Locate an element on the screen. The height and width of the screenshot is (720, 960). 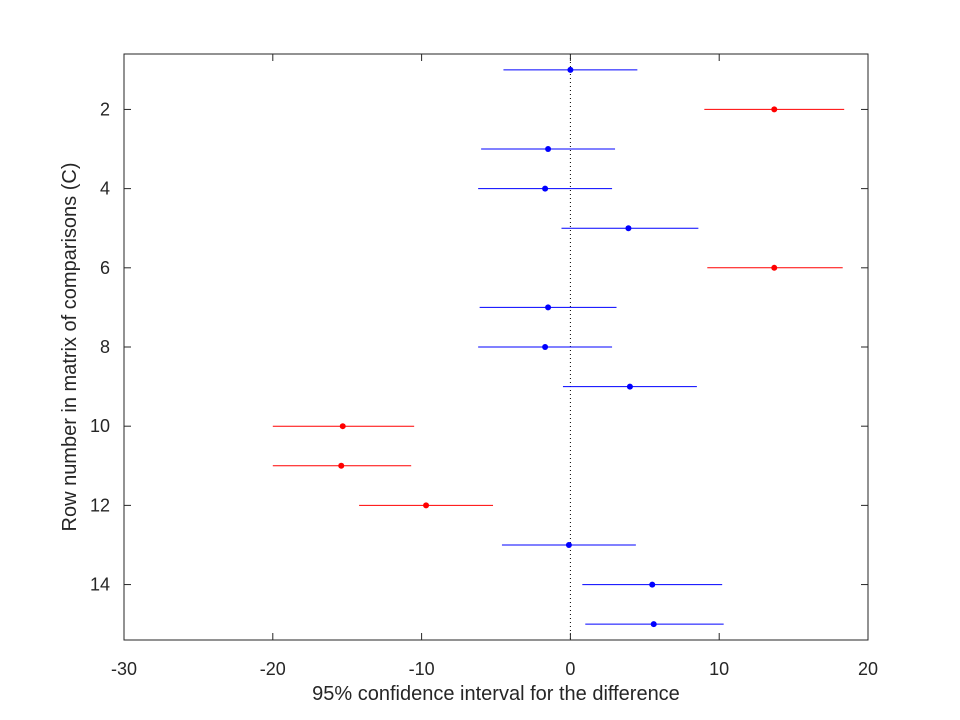
x-tick-label: 10 is located at coordinates (719, 669).